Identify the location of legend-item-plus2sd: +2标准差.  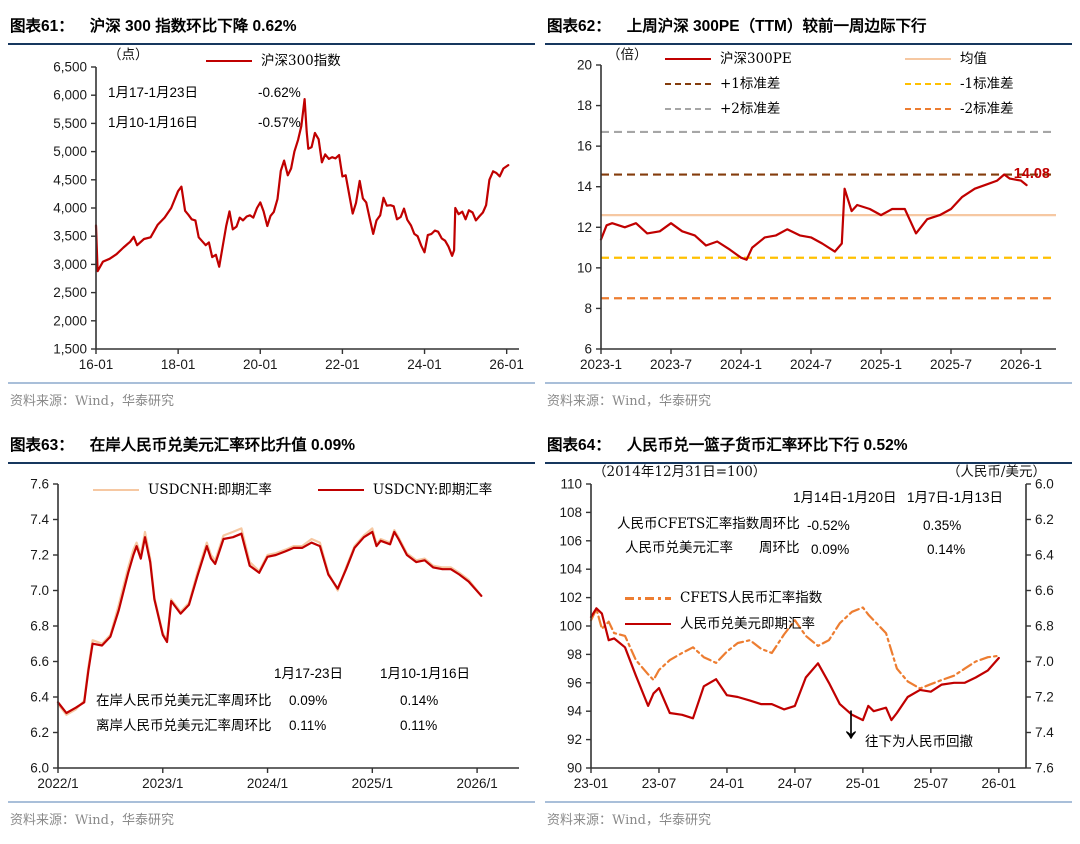
(785, 109).